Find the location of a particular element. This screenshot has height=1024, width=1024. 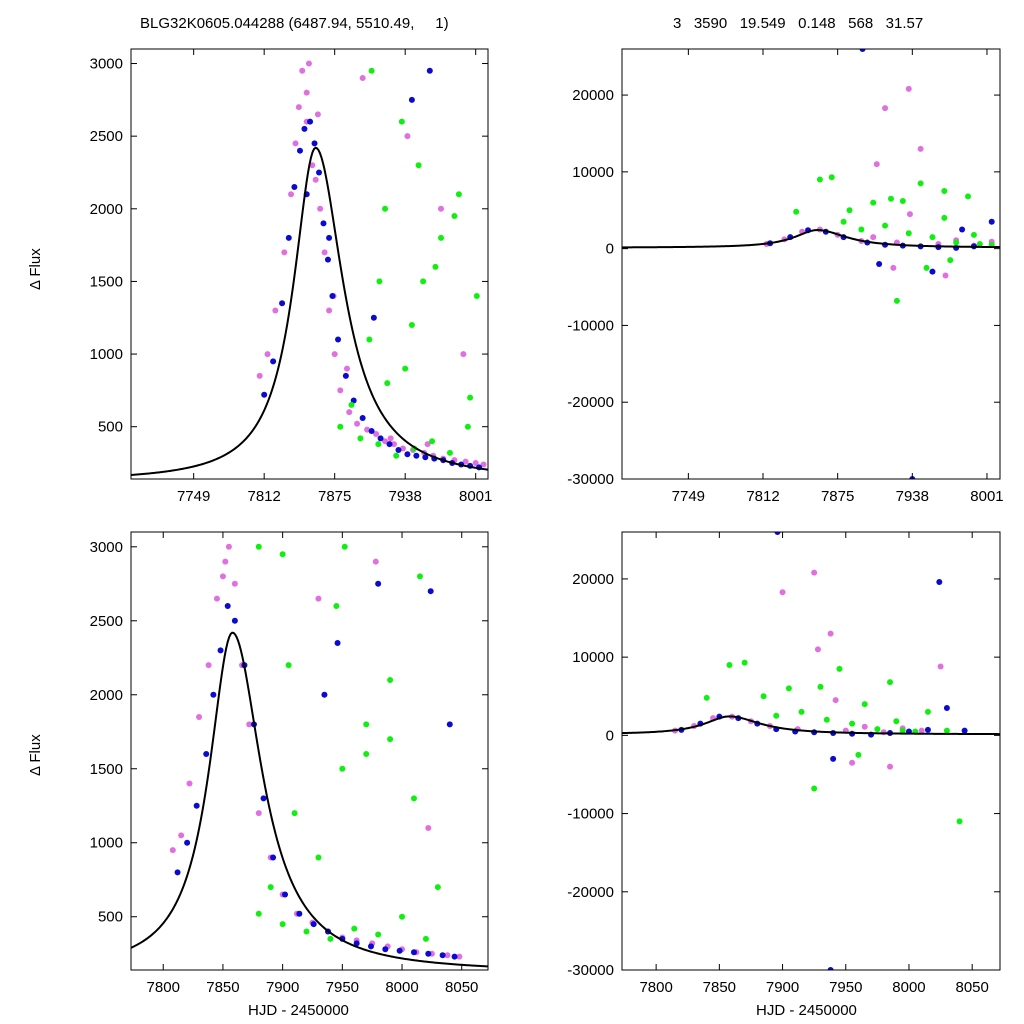

y-tick-label: -10000 is located at coordinates (590, 325).